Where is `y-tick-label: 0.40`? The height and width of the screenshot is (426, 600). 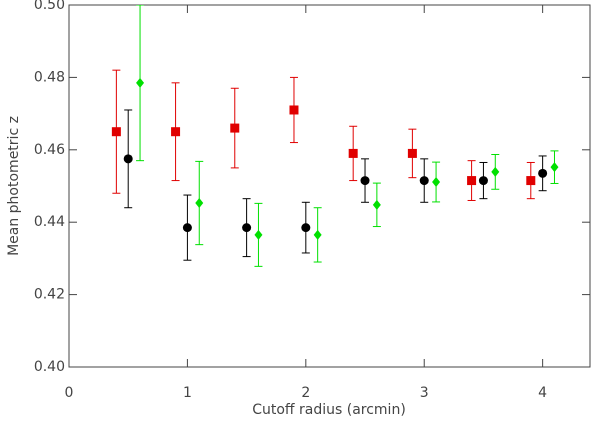
y-tick-label: 0.40 is located at coordinates (49, 367).